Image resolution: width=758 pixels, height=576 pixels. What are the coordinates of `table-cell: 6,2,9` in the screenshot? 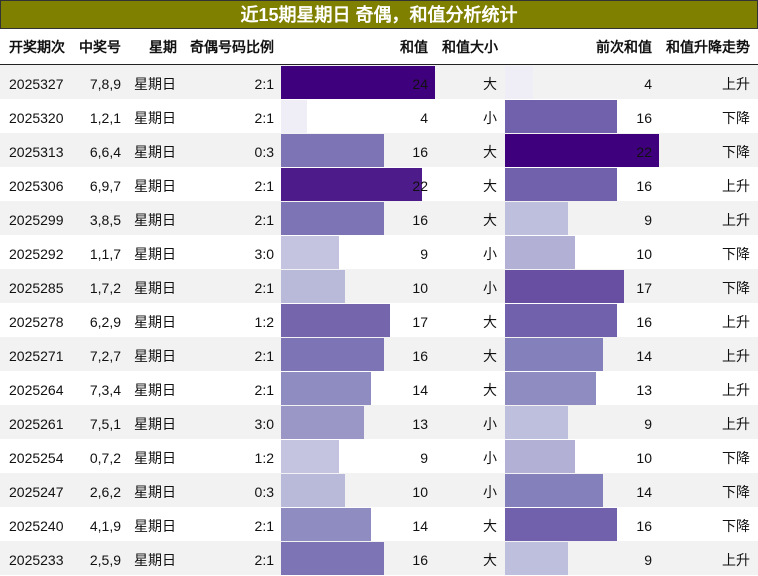 It's located at (105, 322).